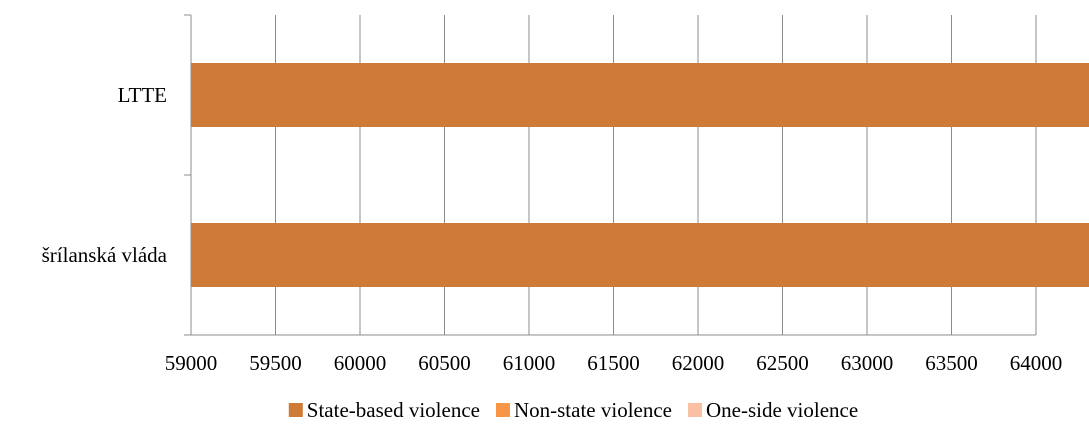 This screenshot has height=431, width=1089. Describe the element at coordinates (105, 255) in the screenshot. I see `y-category-label: šrílanská vláda` at that location.